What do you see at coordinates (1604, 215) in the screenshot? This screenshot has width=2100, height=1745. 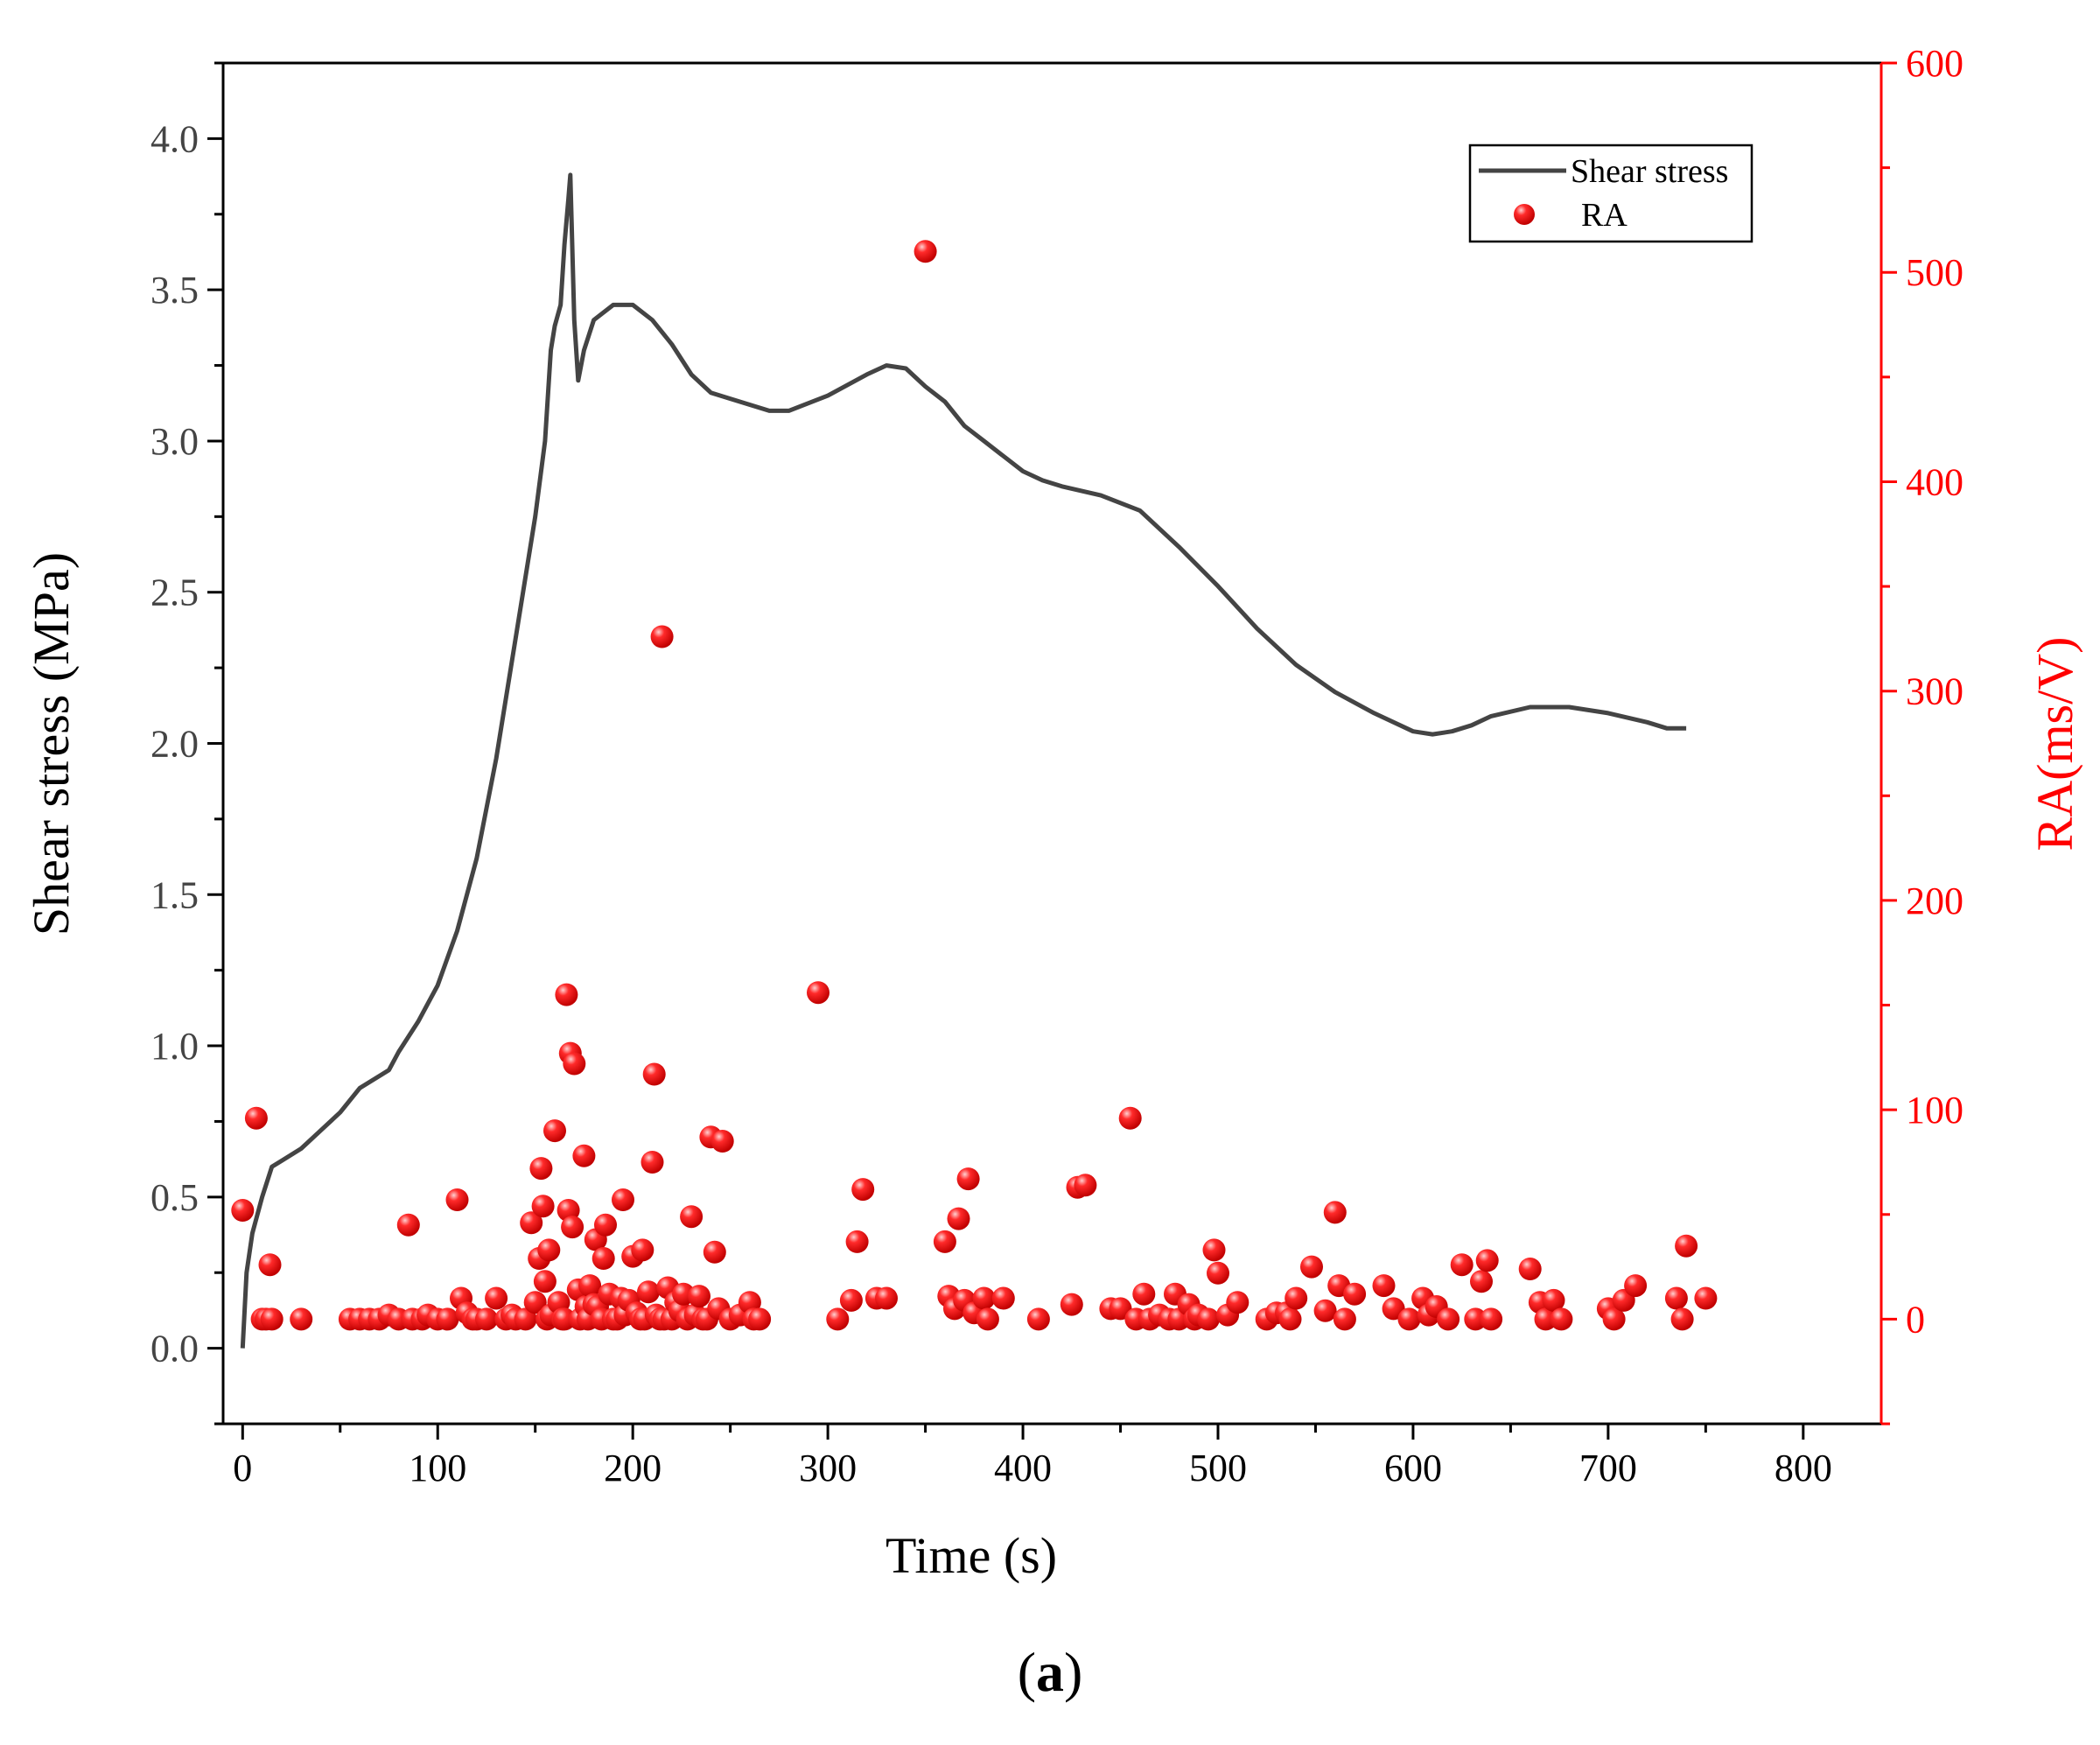 I see `legend-label-ra: RA` at bounding box center [1604, 215].